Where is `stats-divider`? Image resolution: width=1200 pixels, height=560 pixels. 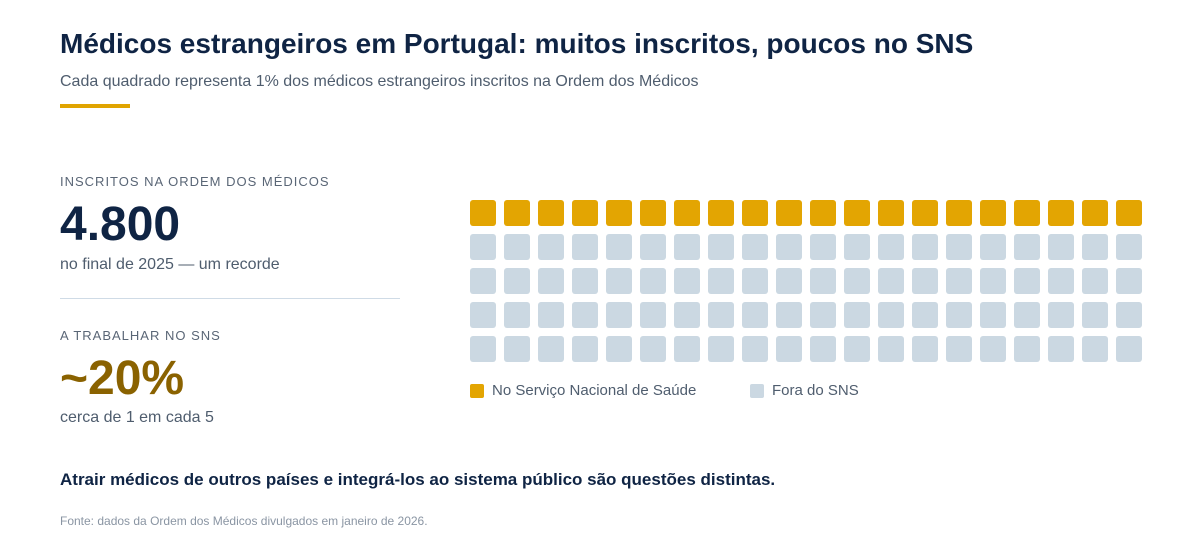 stats-divider is located at coordinates (230, 298).